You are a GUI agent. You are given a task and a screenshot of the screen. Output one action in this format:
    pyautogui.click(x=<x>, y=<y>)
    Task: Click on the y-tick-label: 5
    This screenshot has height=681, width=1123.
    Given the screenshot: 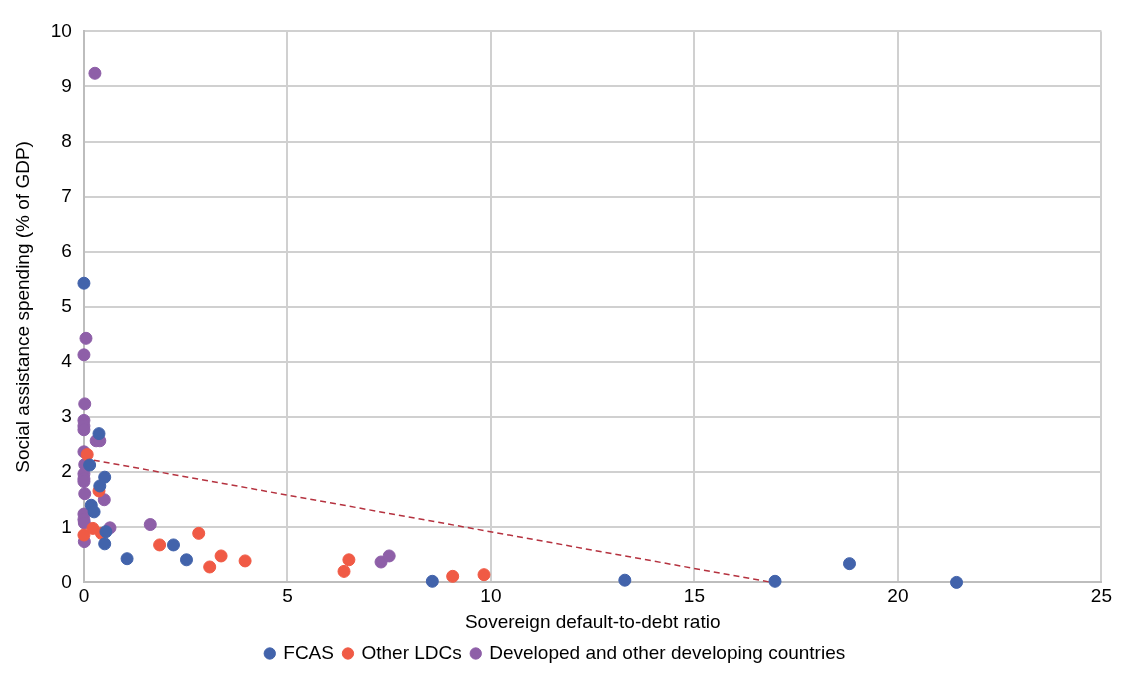 What is the action you would take?
    pyautogui.click(x=66, y=306)
    